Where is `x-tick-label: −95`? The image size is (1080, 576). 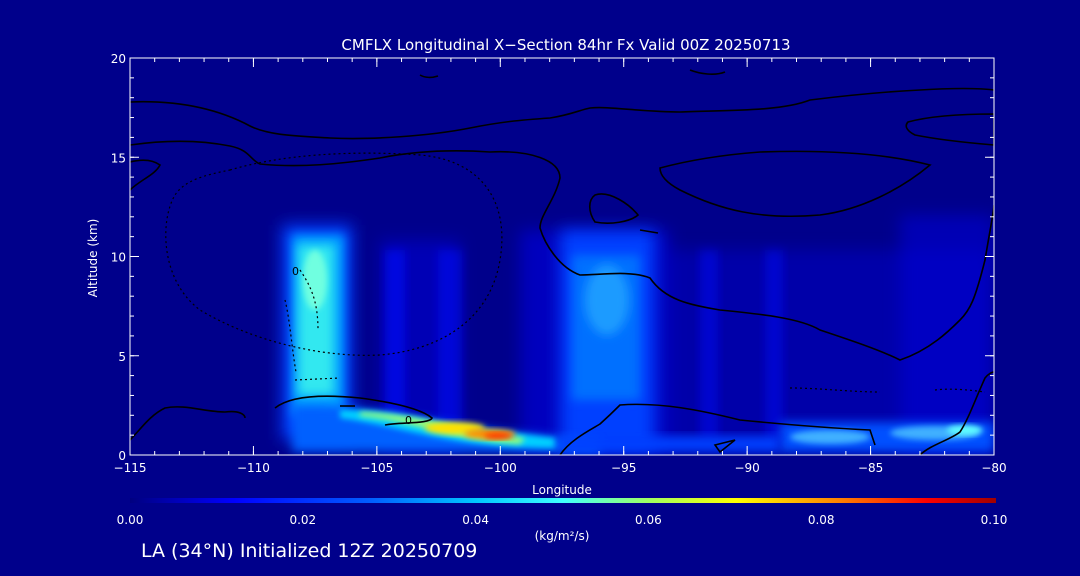
x-tick-label: −95 is located at coordinates (623, 468).